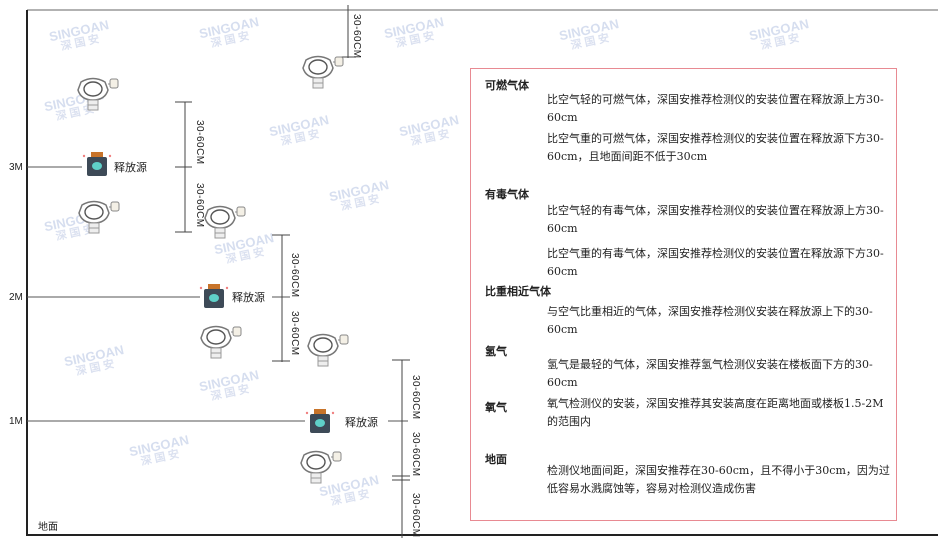 This screenshot has width=938, height=541. I want to click on level-label-1m: 1M, so click(16, 421).